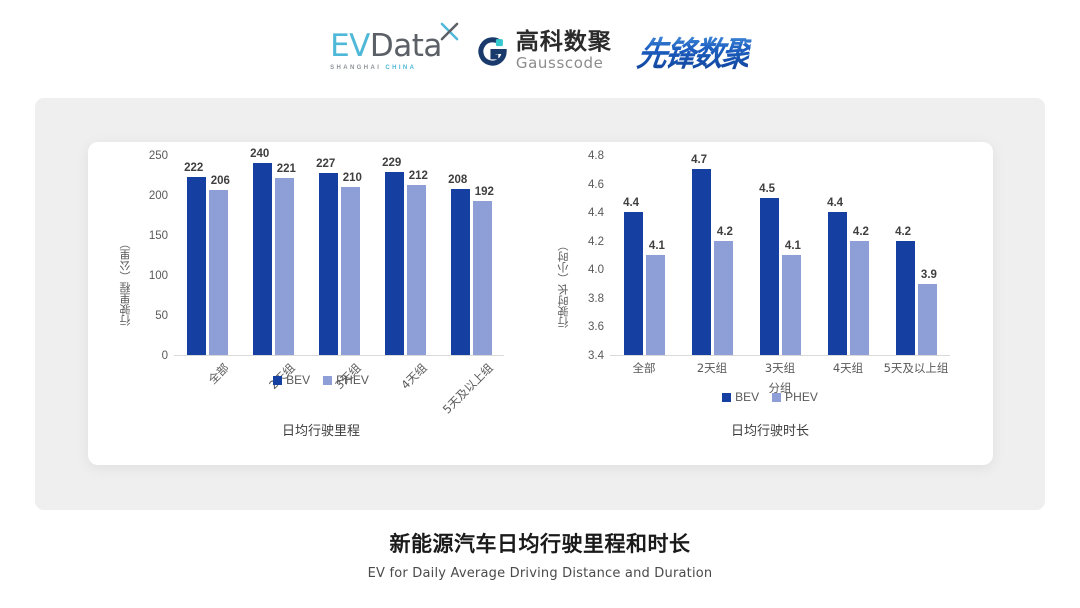  I want to click on y-axis-title-duration: 行驶时长（小时）, so click(563, 284).